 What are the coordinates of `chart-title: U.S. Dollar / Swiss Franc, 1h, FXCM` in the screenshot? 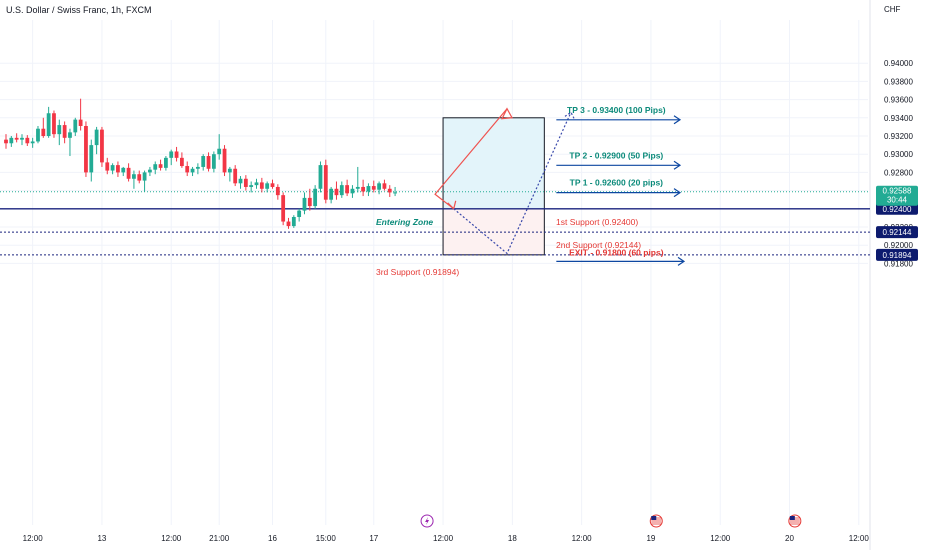 It's located at (79, 10).